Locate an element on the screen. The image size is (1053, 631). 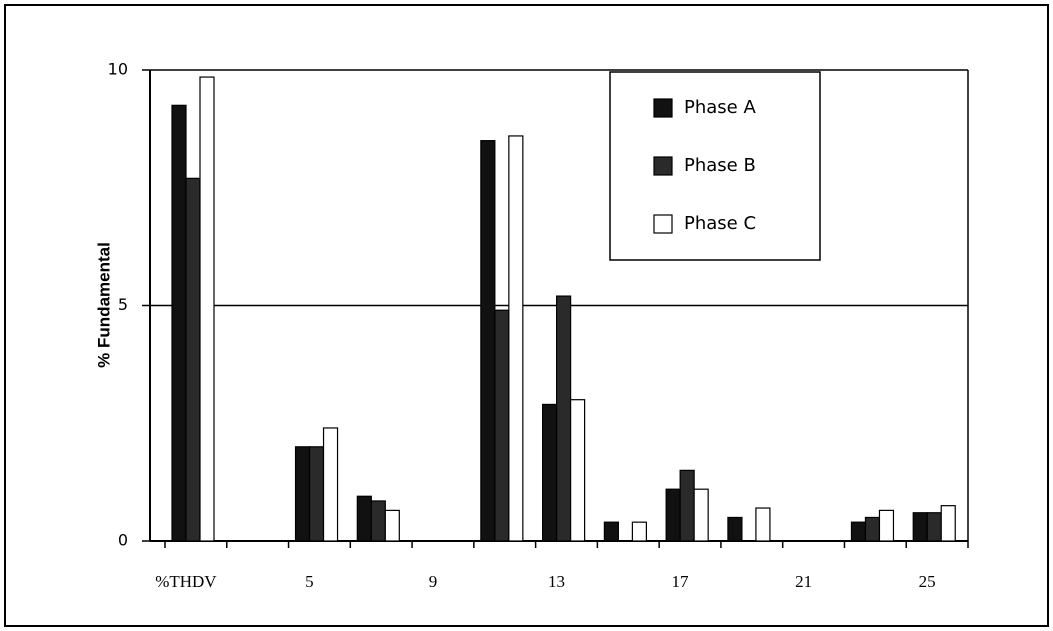
y-tick-label: 0 is located at coordinates (123, 540).